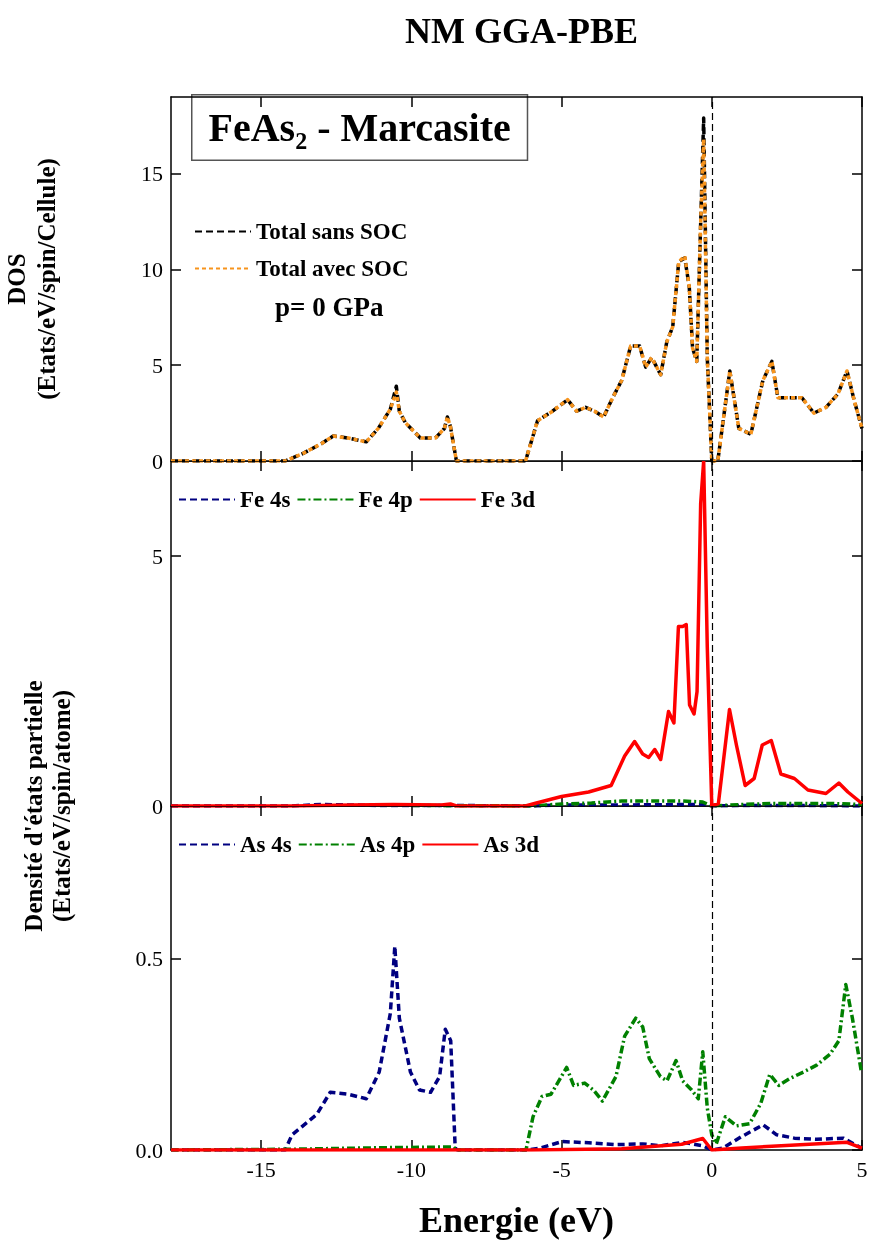 This screenshot has height=1252, width=869. I want to click on x-tick-label: -10, so click(411, 1169).